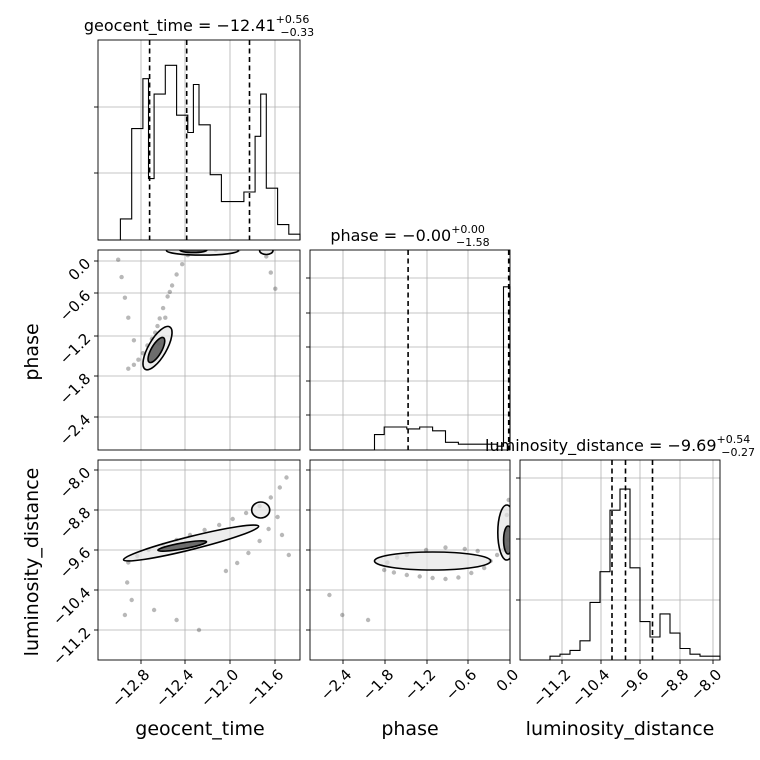 The height and width of the screenshot is (760, 760). I want to click on ytick-label: −0.6, so click(75, 306).